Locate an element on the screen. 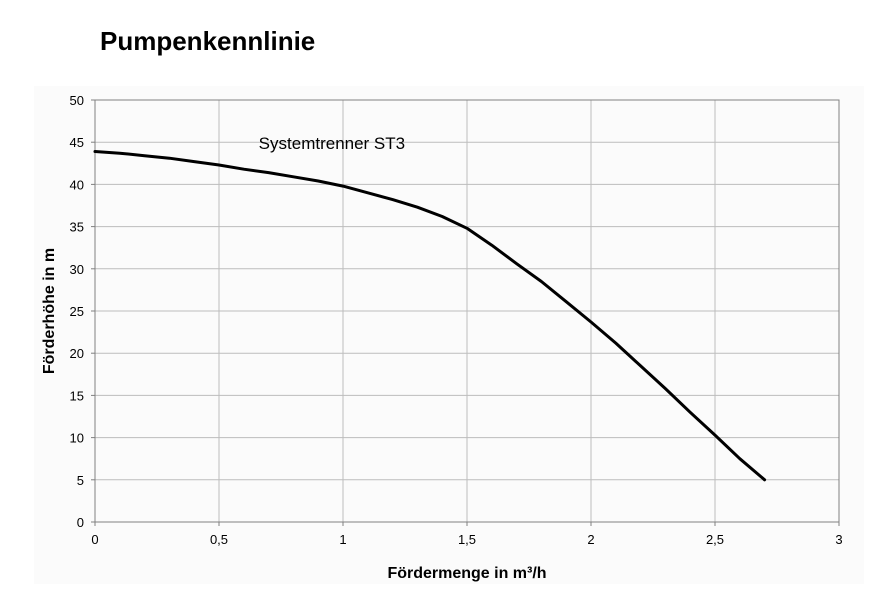  y-tick-label: 10 is located at coordinates (77, 438).